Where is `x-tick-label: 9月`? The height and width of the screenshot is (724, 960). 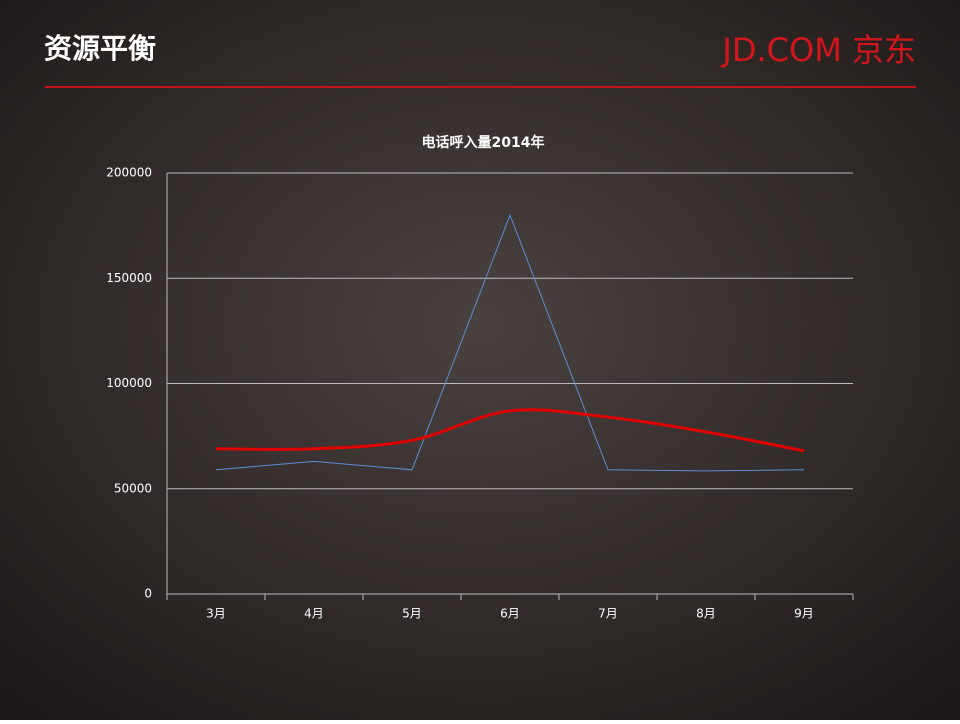 x-tick-label: 9月 is located at coordinates (804, 614).